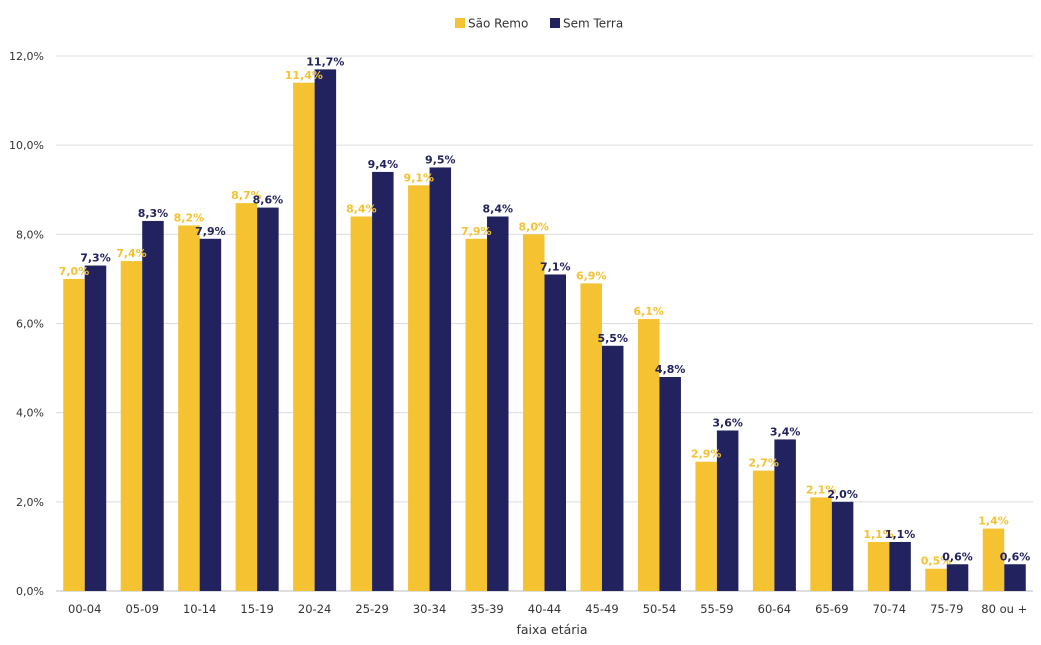 The image size is (1041, 645). I want to click on data-label: 4,8%, so click(670, 369).